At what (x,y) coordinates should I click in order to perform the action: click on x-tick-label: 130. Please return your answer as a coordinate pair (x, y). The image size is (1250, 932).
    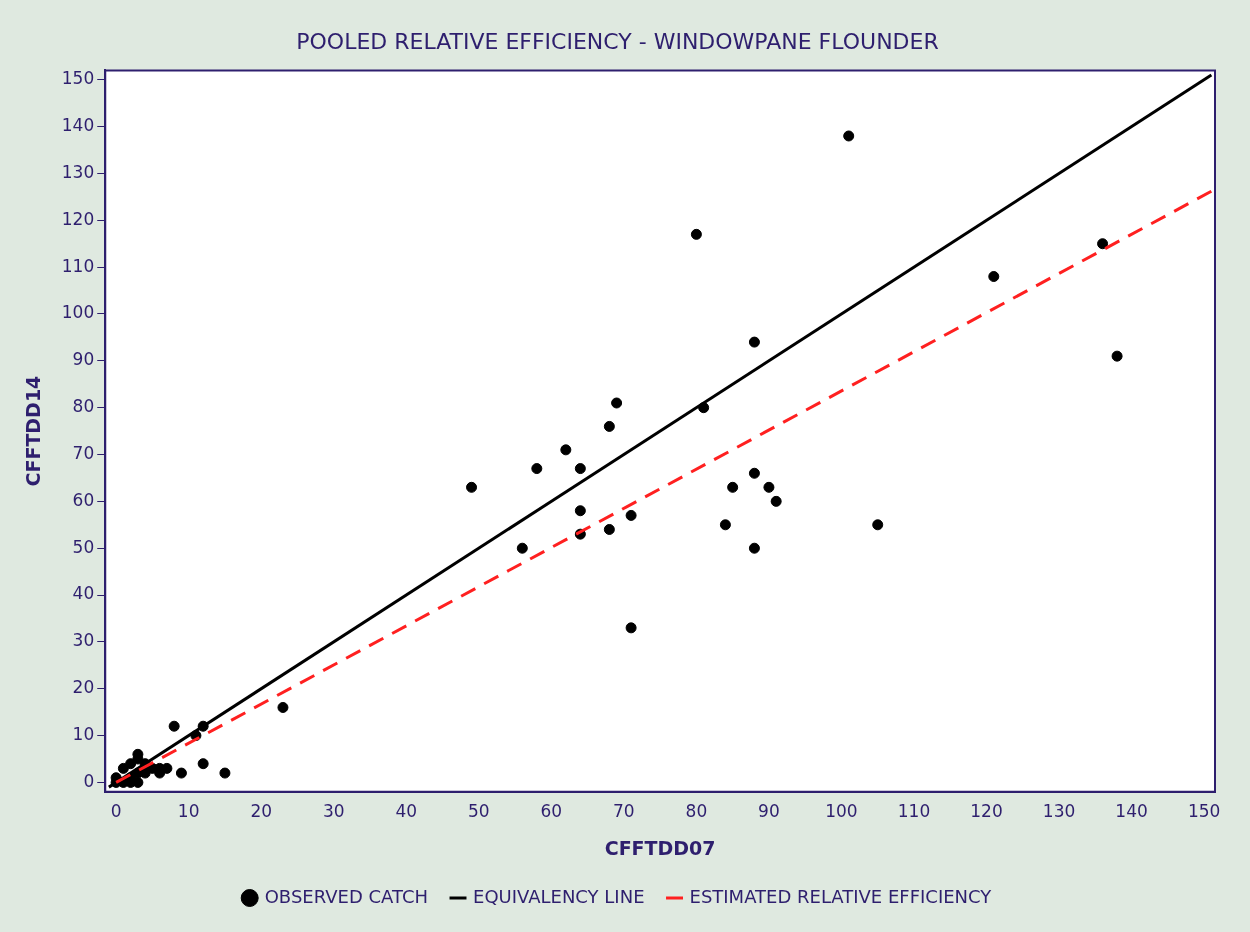
    Looking at the image, I should click on (1059, 811).